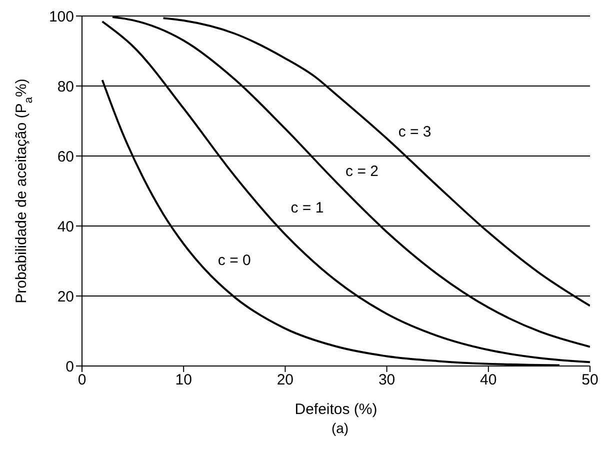 The image size is (607, 460). Describe the element at coordinates (590, 380) in the screenshot. I see `x-tick-label: 50` at that location.